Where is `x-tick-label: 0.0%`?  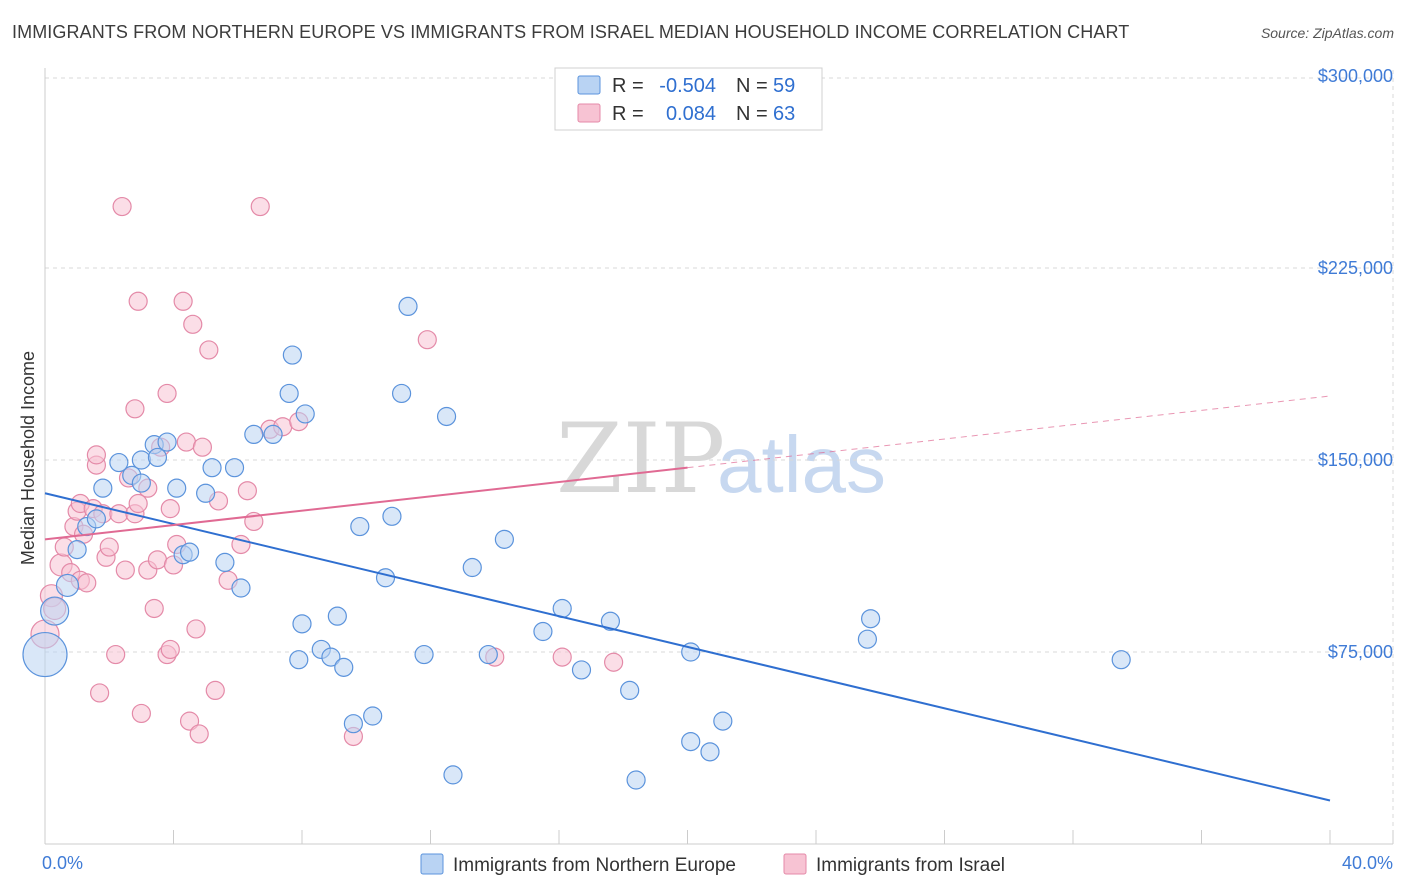 x-tick-label: 0.0% is located at coordinates (62, 863).